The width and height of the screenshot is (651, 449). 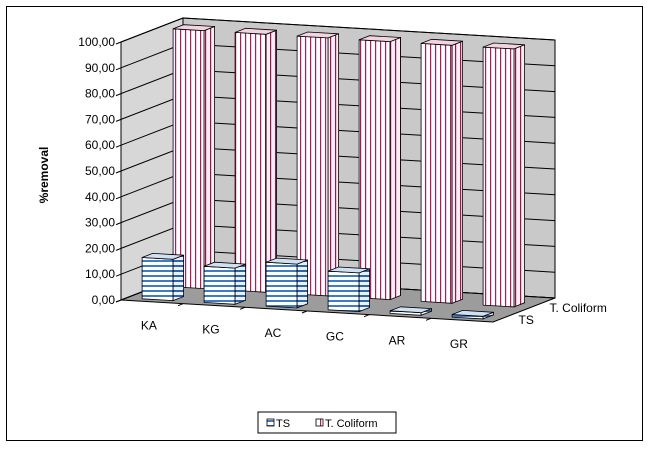 I want to click on y-tick-label: 90,00, so click(x=100, y=68).